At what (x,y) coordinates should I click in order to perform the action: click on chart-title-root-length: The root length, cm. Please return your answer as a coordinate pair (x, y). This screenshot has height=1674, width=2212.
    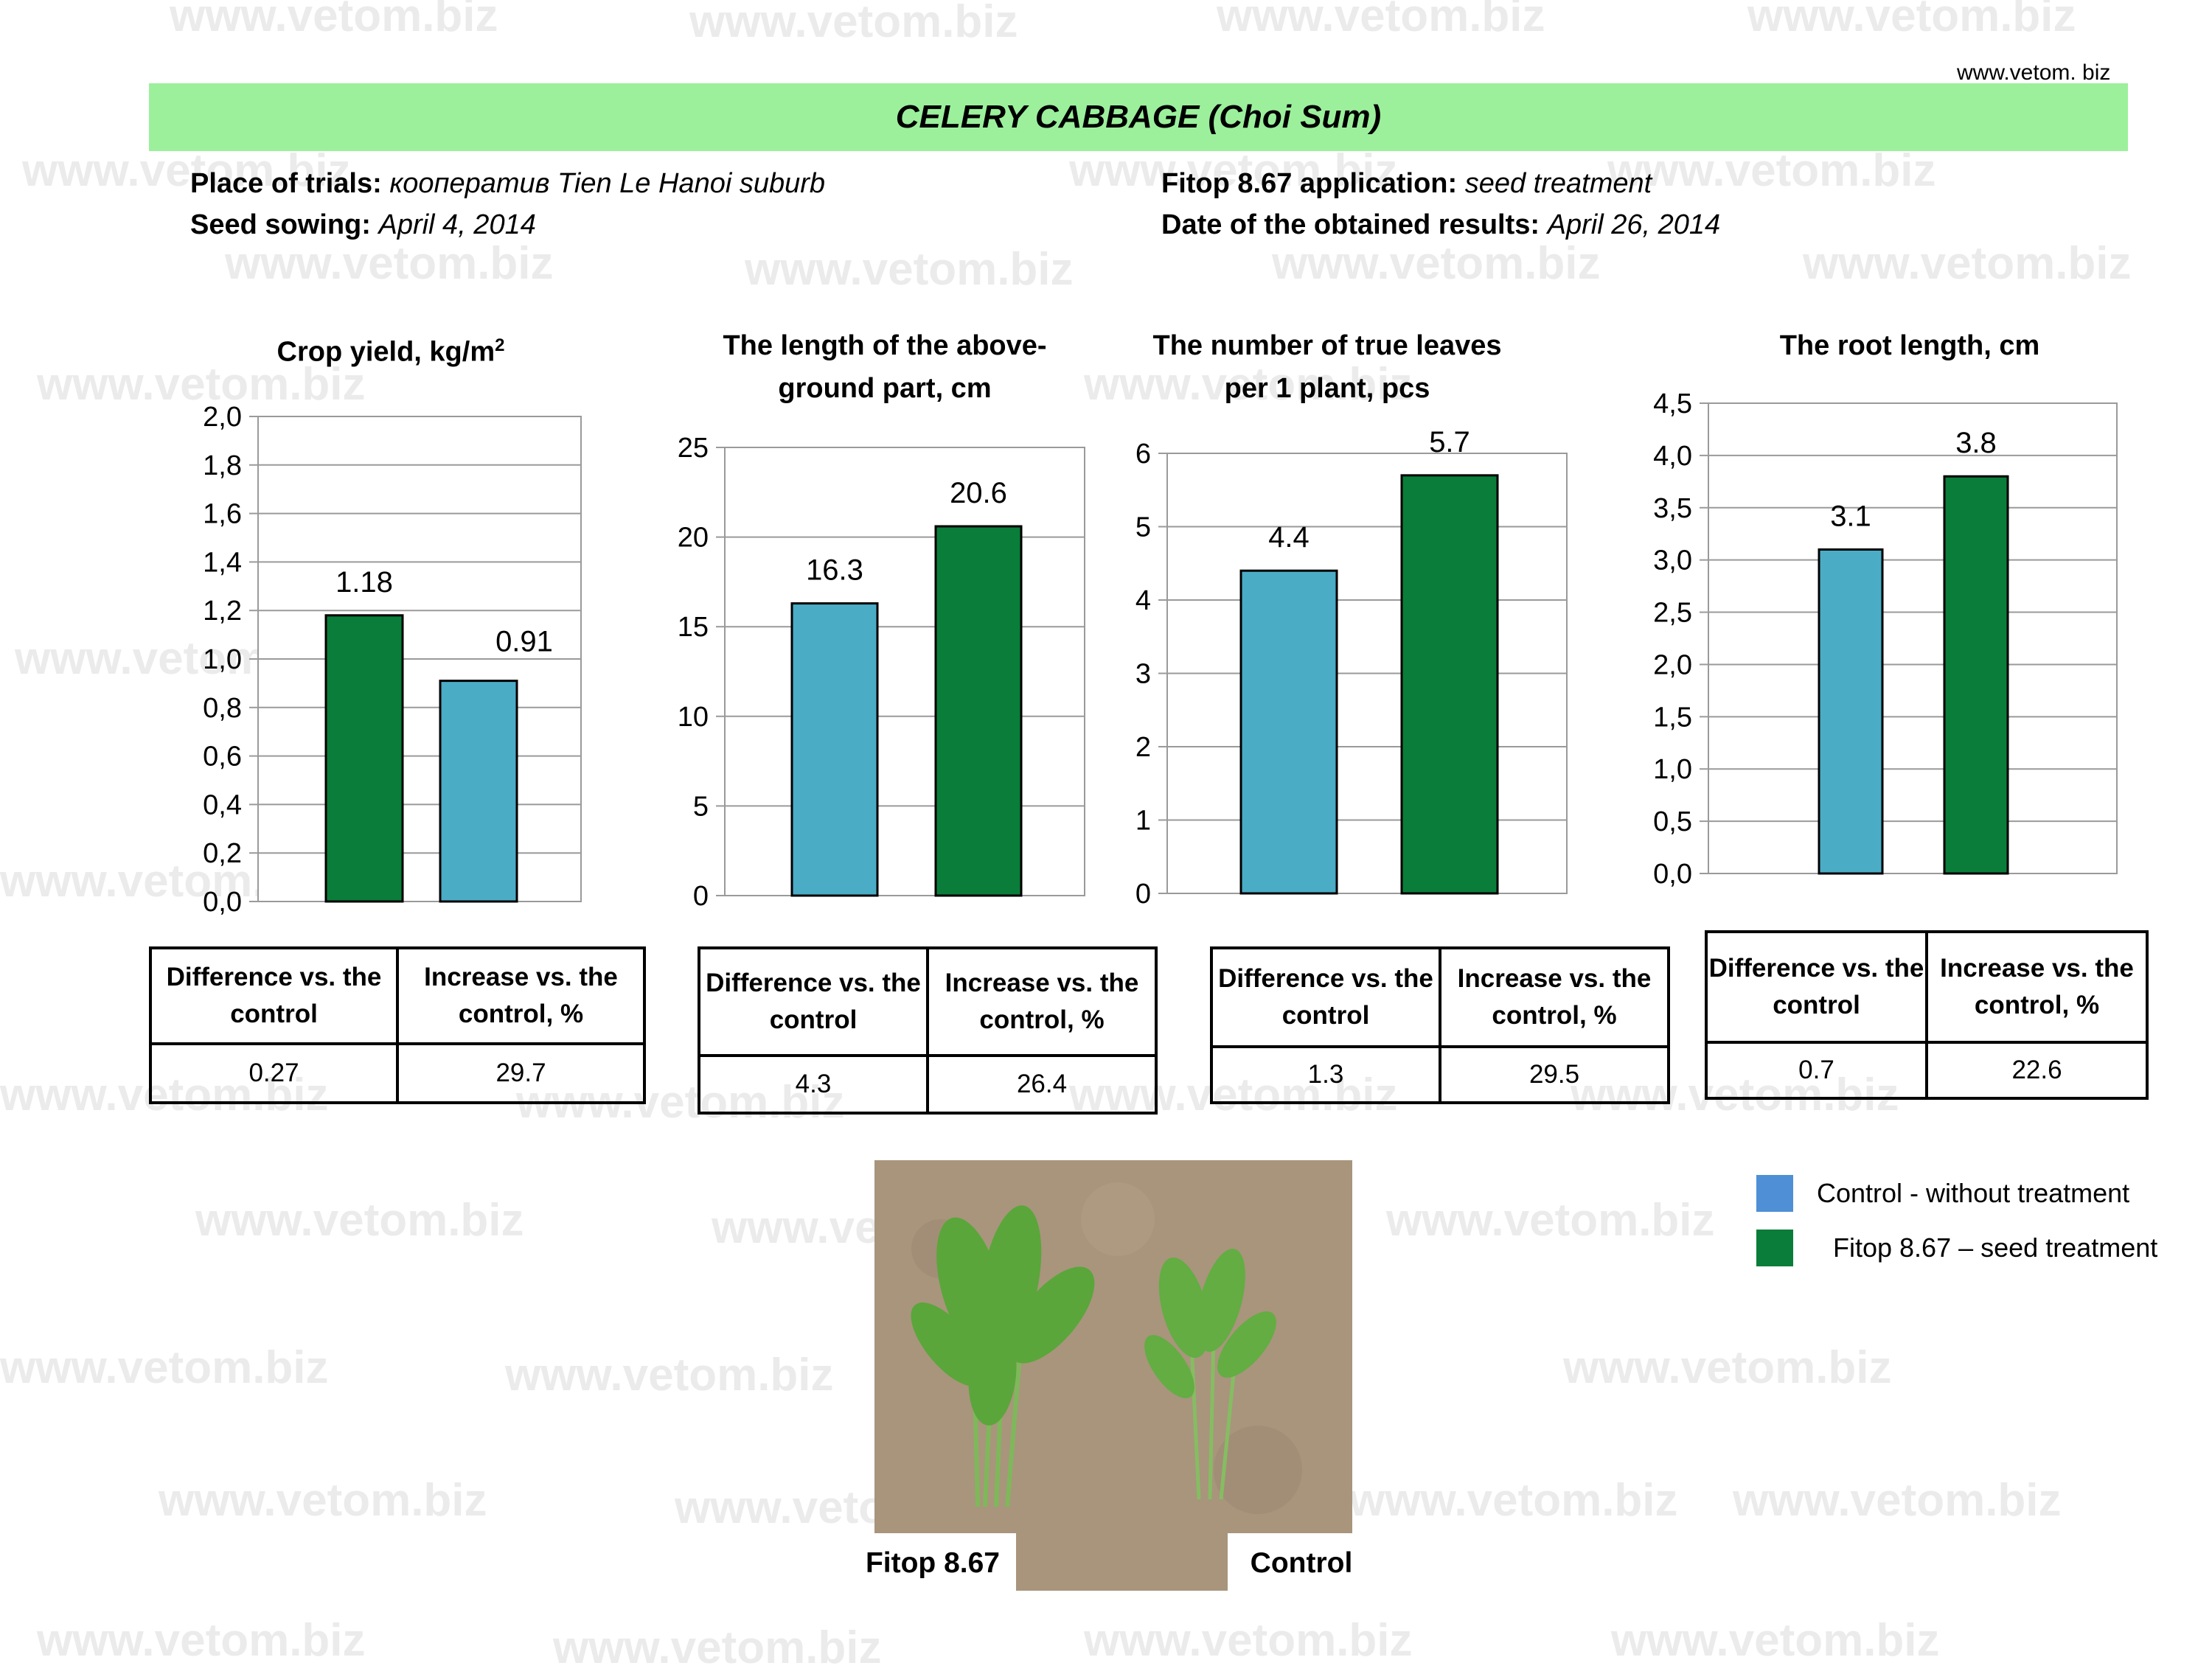
    Looking at the image, I should click on (1909, 345).